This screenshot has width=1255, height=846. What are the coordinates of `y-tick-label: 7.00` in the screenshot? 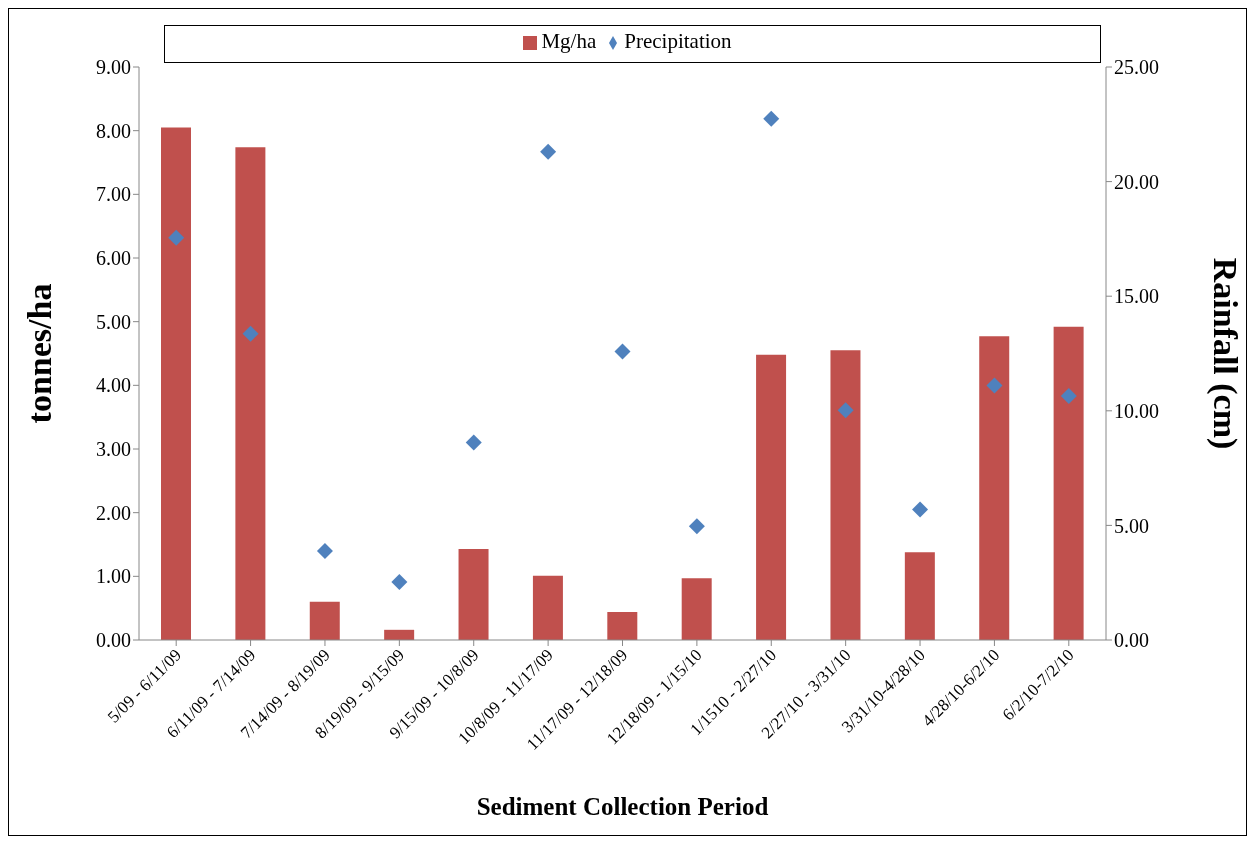 It's located at (113, 194).